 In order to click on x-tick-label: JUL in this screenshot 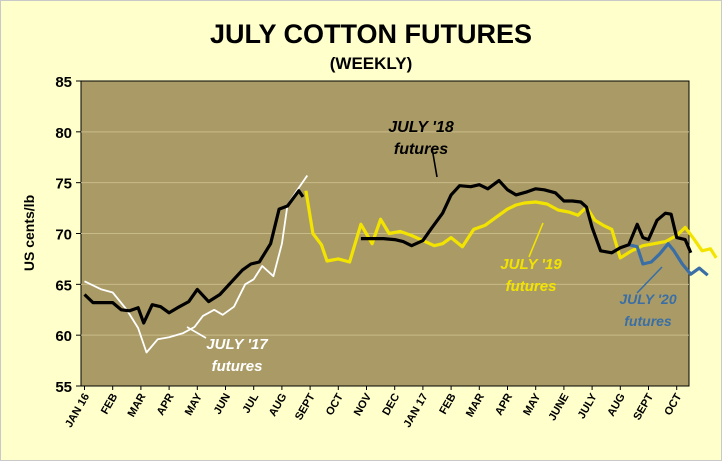, I will do `click(251, 403)`.